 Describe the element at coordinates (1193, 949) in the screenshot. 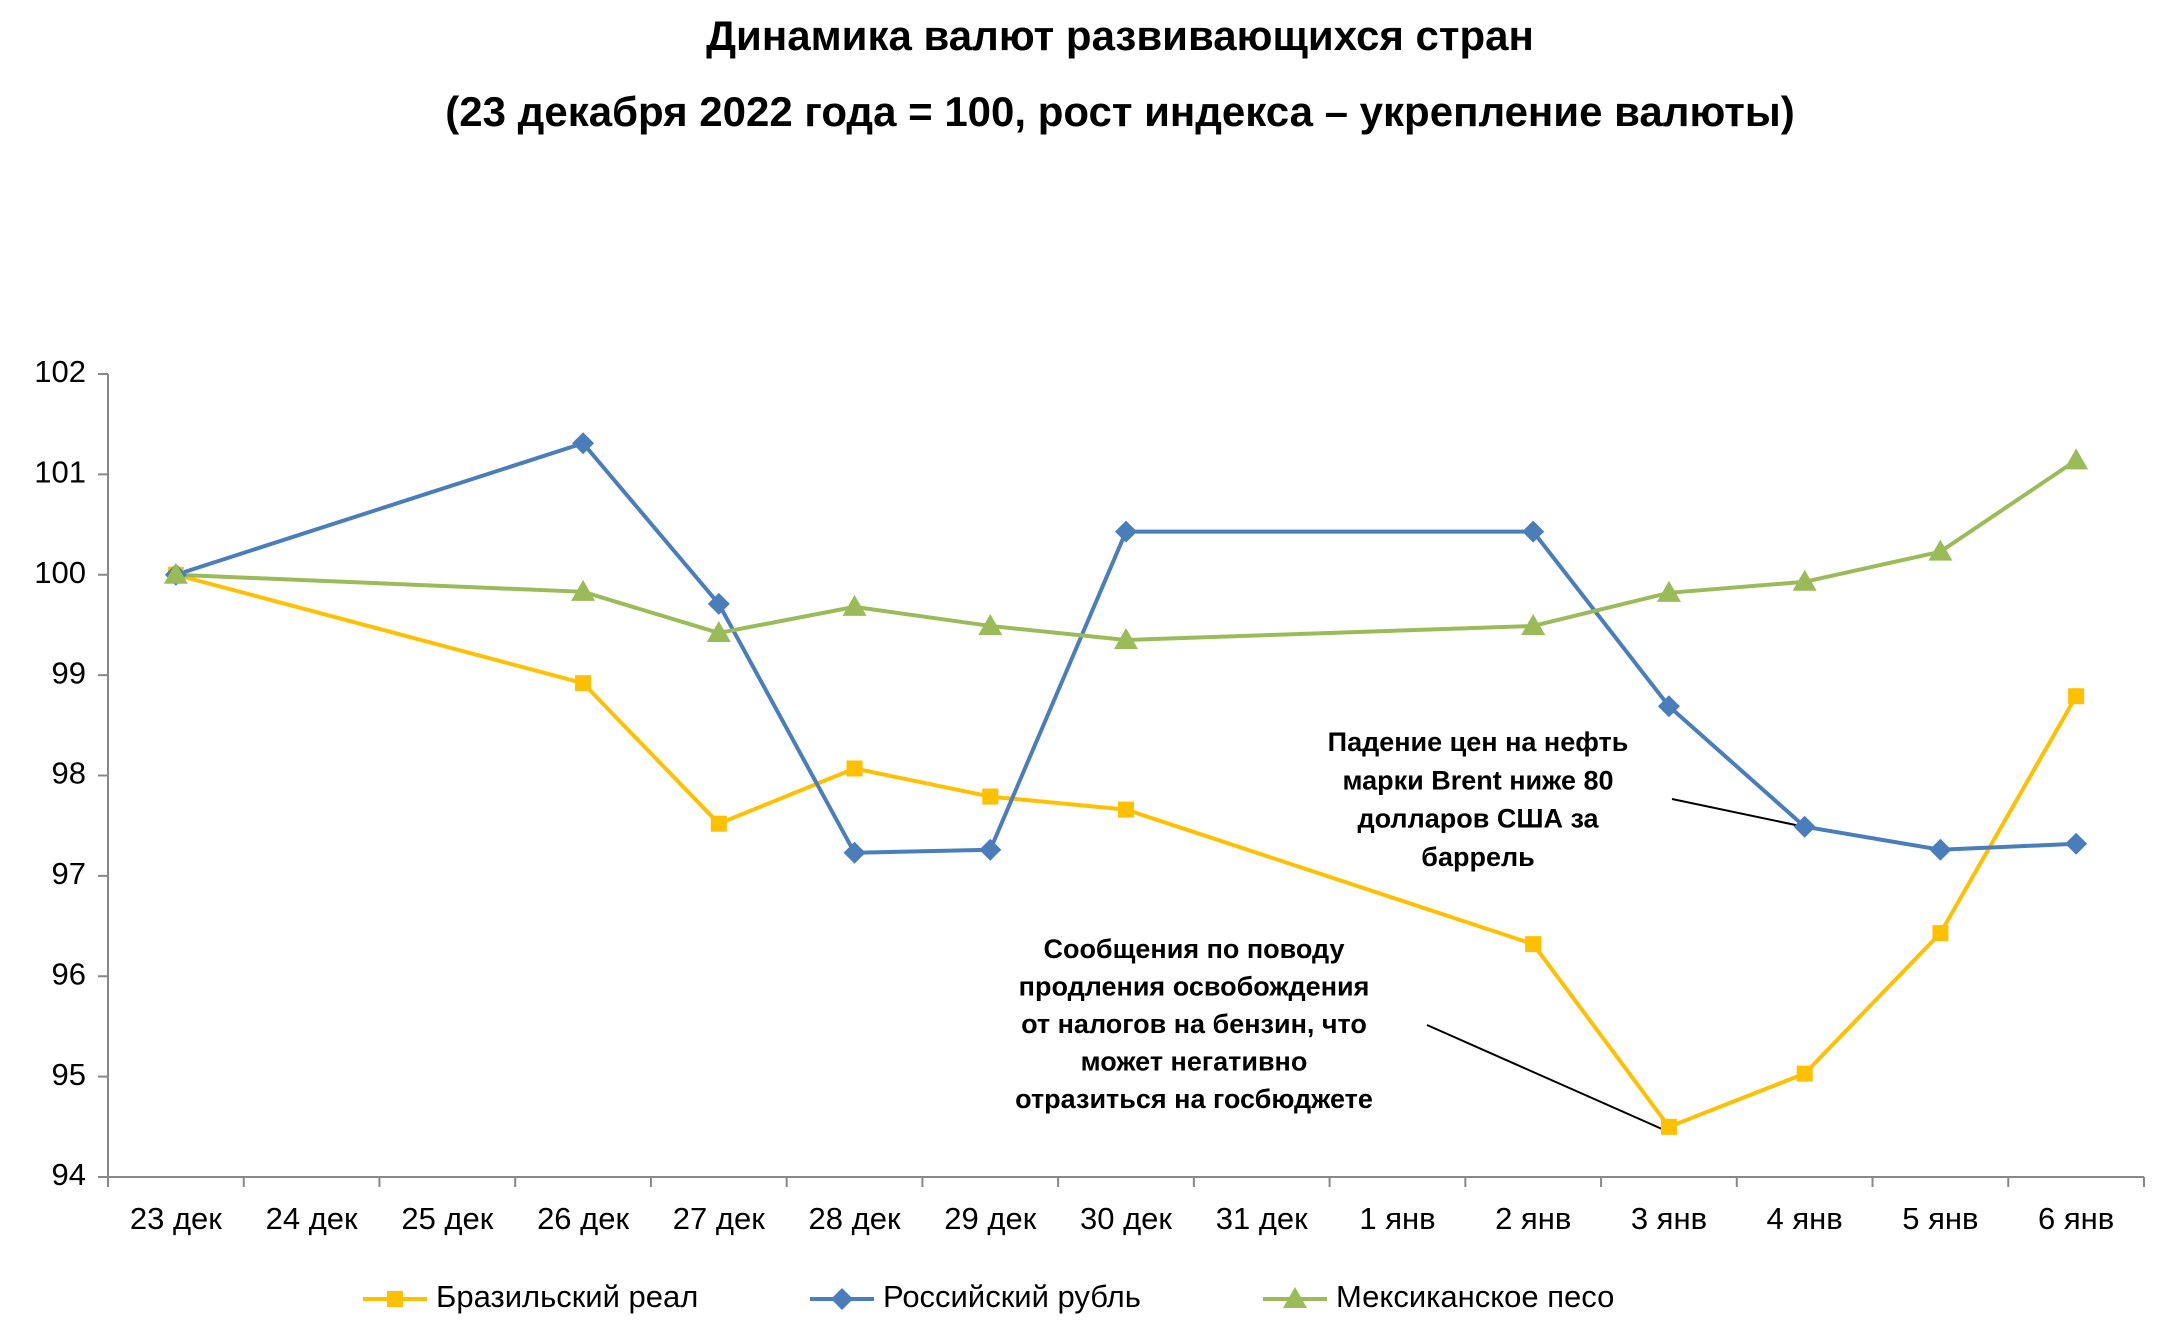

I see `annotation: Сообщения по поводу` at that location.